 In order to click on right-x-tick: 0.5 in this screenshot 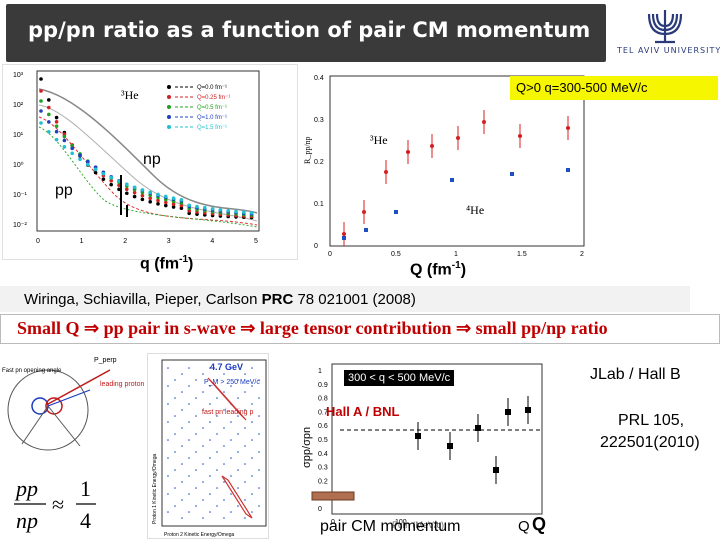, I will do `click(396, 254)`.